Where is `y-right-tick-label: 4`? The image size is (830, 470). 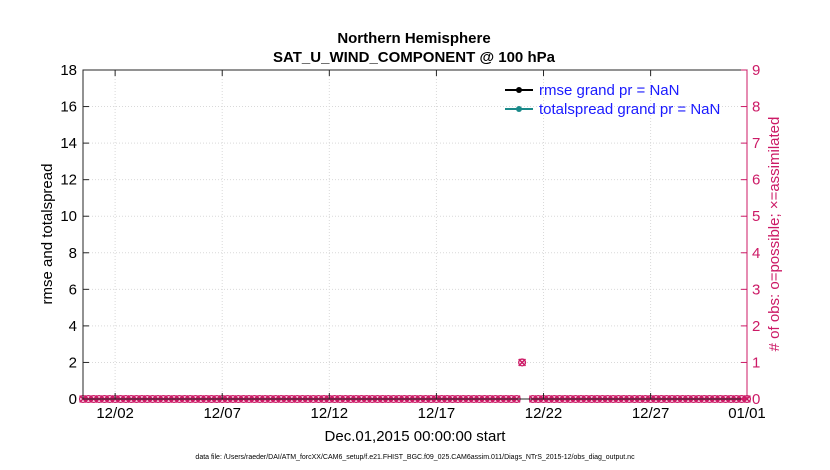 y-right-tick-label: 4 is located at coordinates (756, 253).